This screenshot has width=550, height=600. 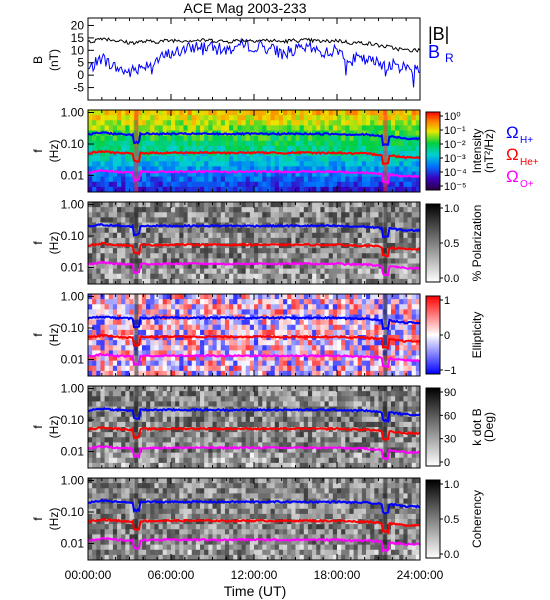 I want to click on legend-b-r: B, so click(x=434, y=52).